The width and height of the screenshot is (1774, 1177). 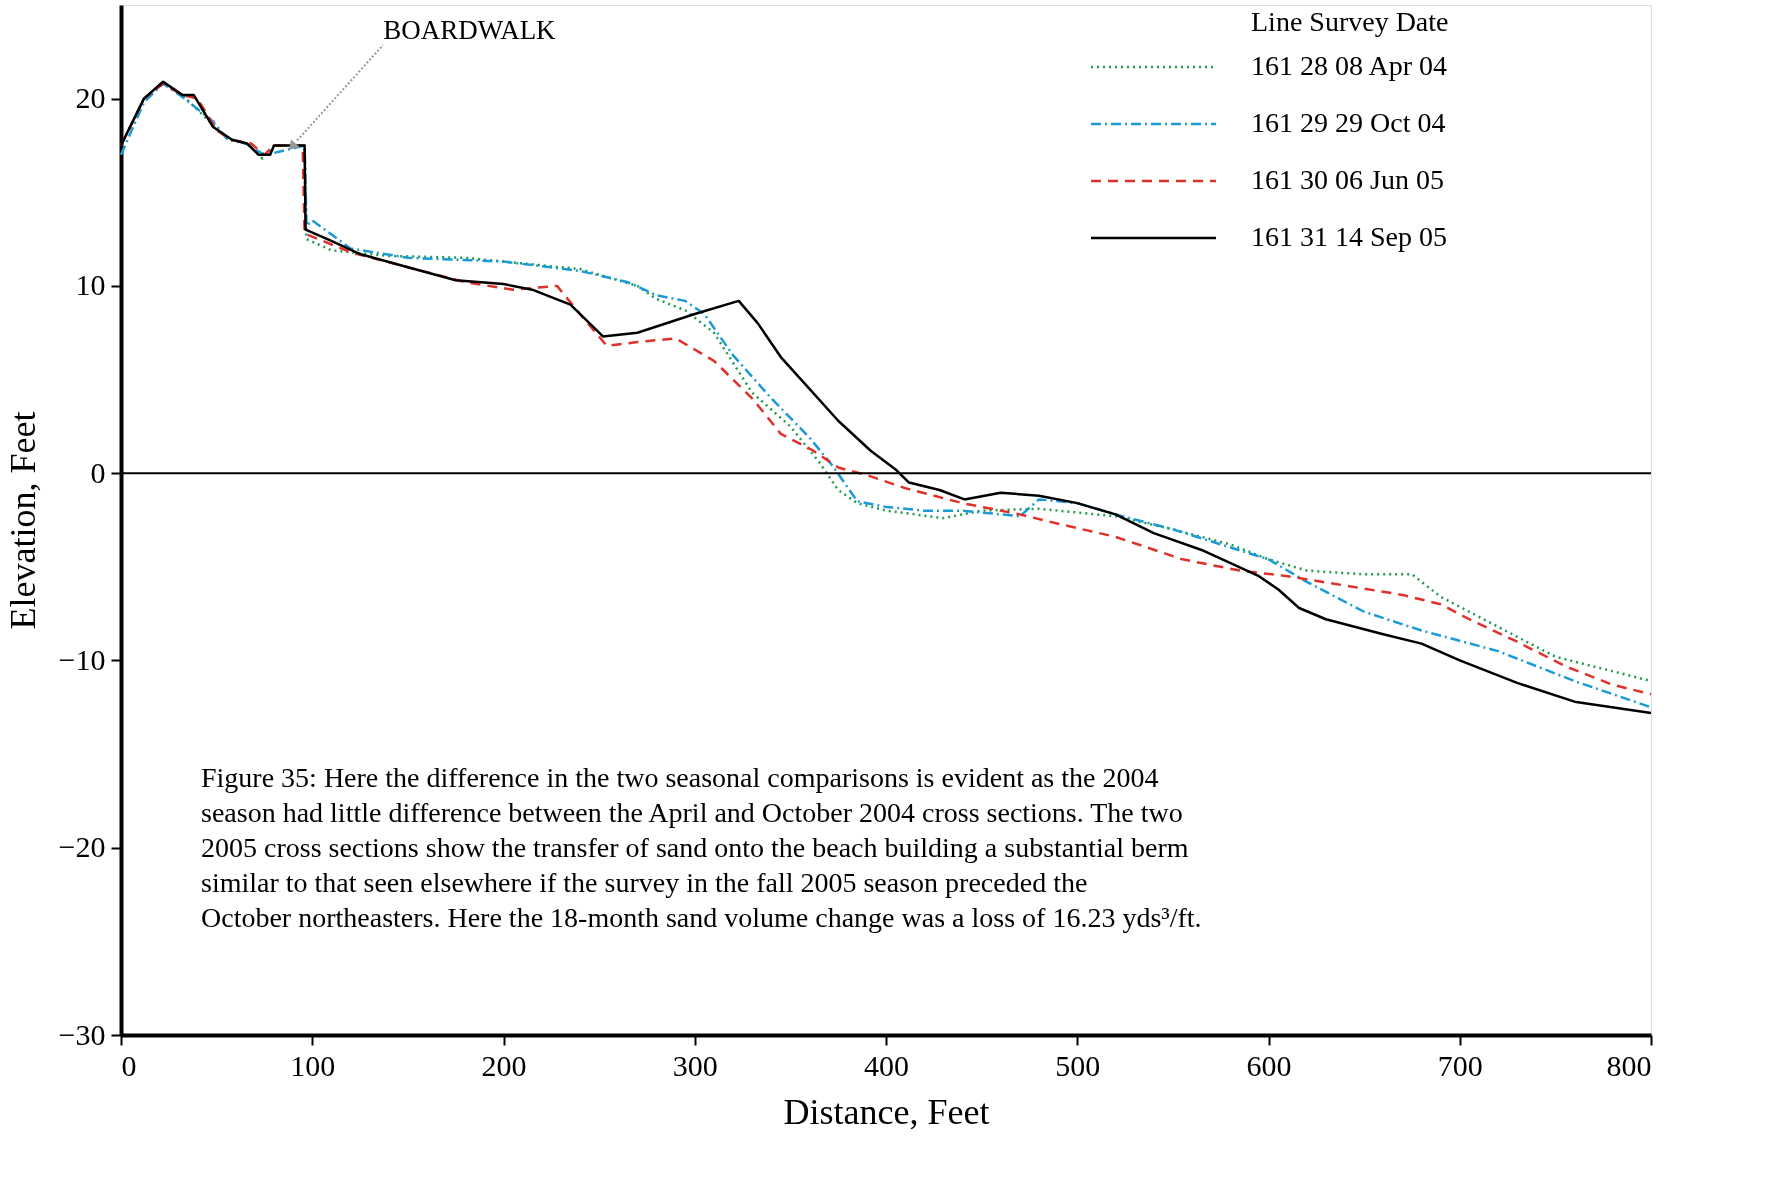 What do you see at coordinates (701, 847) in the screenshot?
I see `annotation: Figure 35: Here the difference in the two seasonal comparisons is evident as the 2004 season had little difference between the April and October 2004 cross sections. The two 2005 cross sections show the transfer of sand onto the beach building a substantial berm similar to that seen elsewhere if the survey in the fall 2005 season preceded the October northeasters. Here the 18-month sand volume change was a loss of 16.23 yds³/ft.` at bounding box center [701, 847].